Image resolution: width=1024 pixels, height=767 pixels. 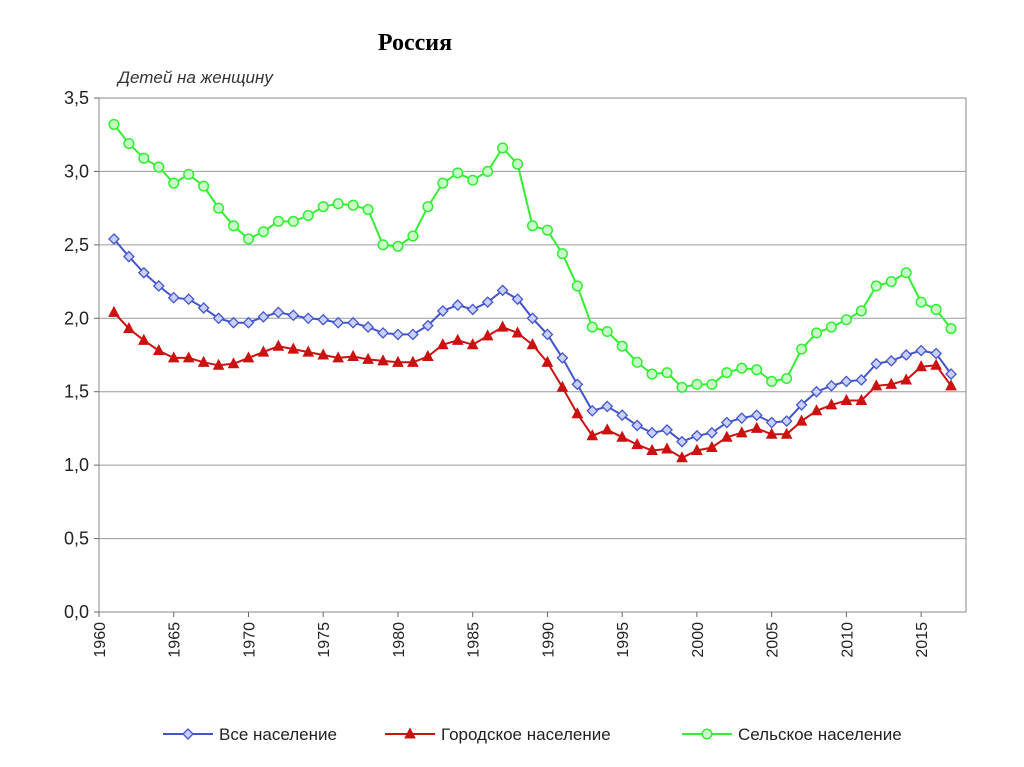 I want to click on legend-item-2: Городское население, so click(x=498, y=734).